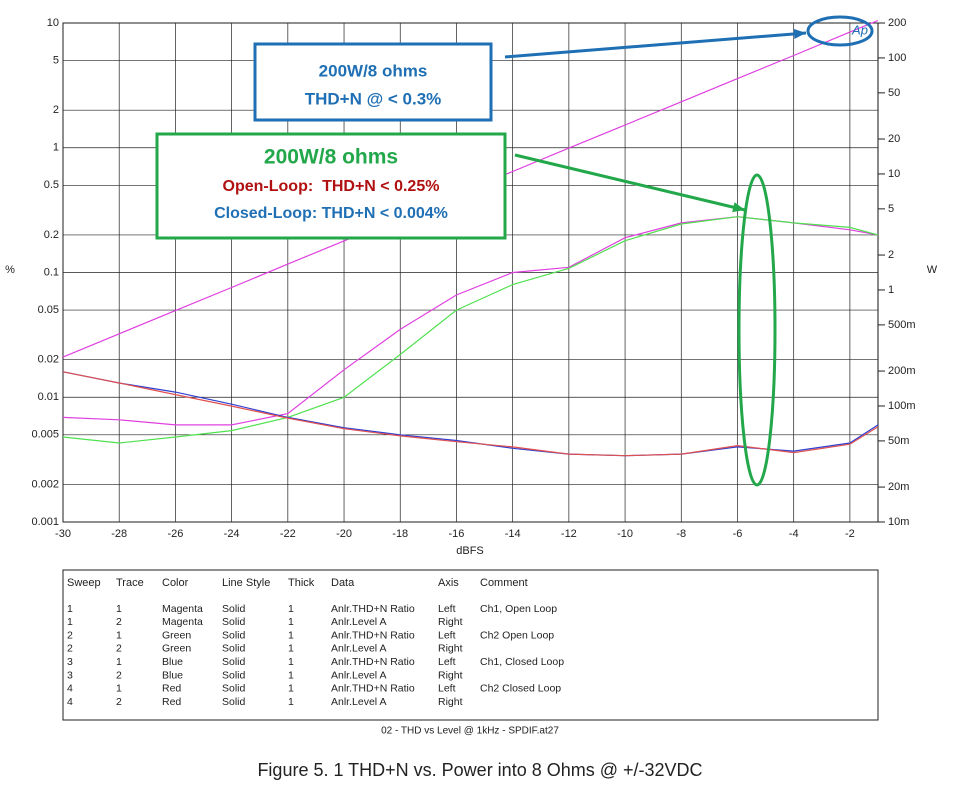  Describe the element at coordinates (518, 609) in the screenshot. I see `table-cell: Ch1, Open Loop` at that location.